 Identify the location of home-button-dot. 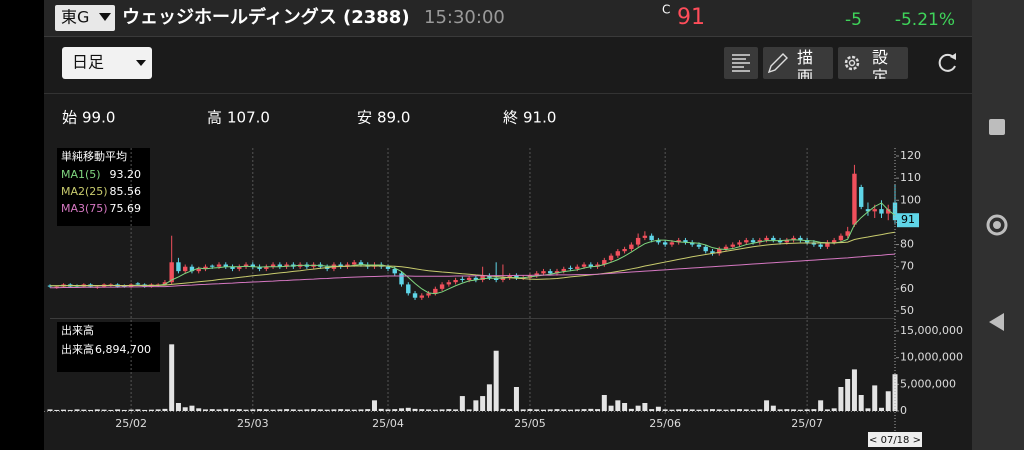
(997, 225).